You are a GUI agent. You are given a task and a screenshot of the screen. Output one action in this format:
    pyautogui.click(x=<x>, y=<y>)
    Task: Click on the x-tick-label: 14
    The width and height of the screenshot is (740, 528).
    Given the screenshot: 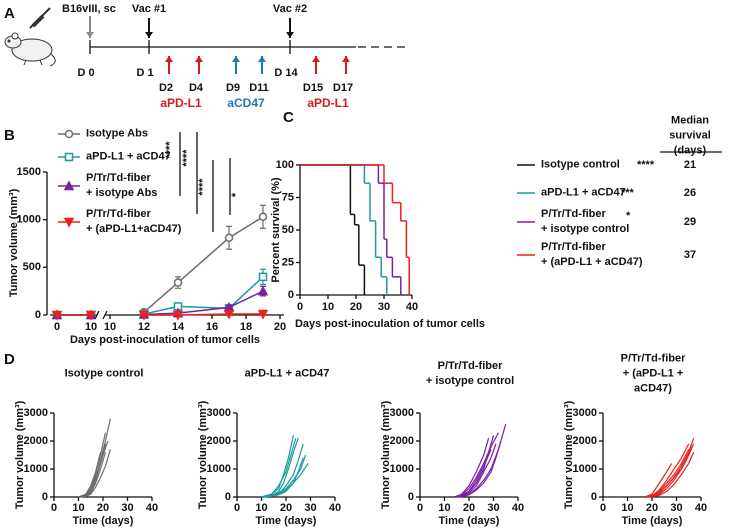 What is the action you would take?
    pyautogui.click(x=178, y=327)
    